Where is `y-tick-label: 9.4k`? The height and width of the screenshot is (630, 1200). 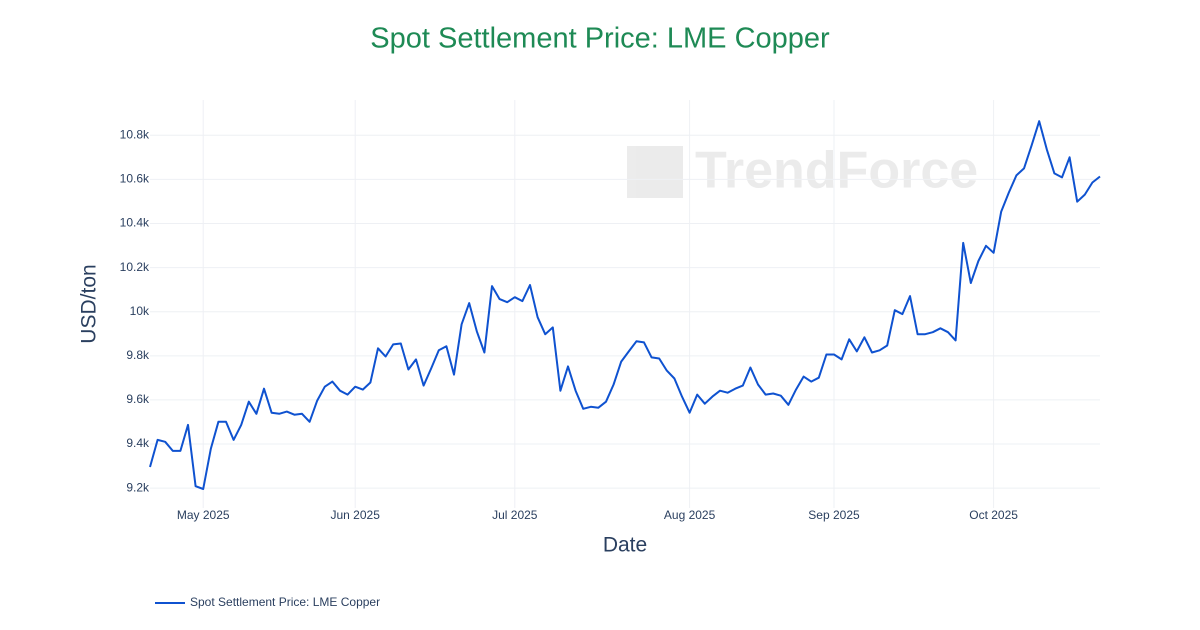 y-tick-label: 9.4k is located at coordinates (138, 443).